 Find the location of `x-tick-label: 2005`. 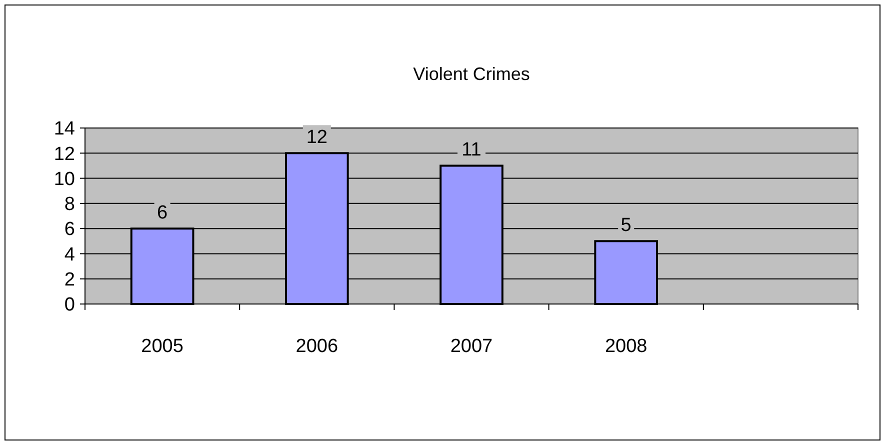

x-tick-label: 2005 is located at coordinates (162, 346).